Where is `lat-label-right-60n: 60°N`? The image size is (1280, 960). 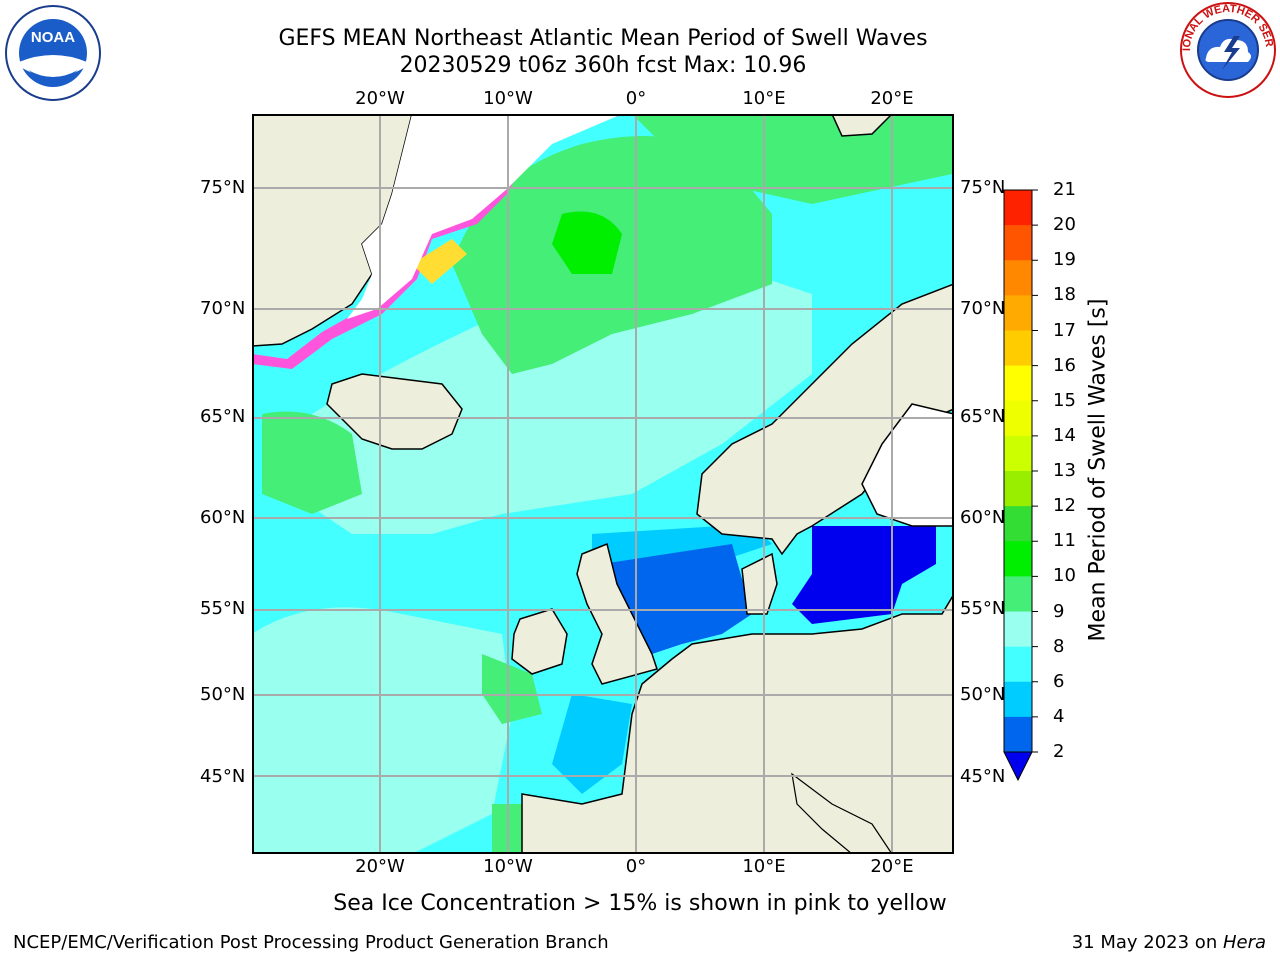 lat-label-right-60n: 60°N is located at coordinates (983, 517).